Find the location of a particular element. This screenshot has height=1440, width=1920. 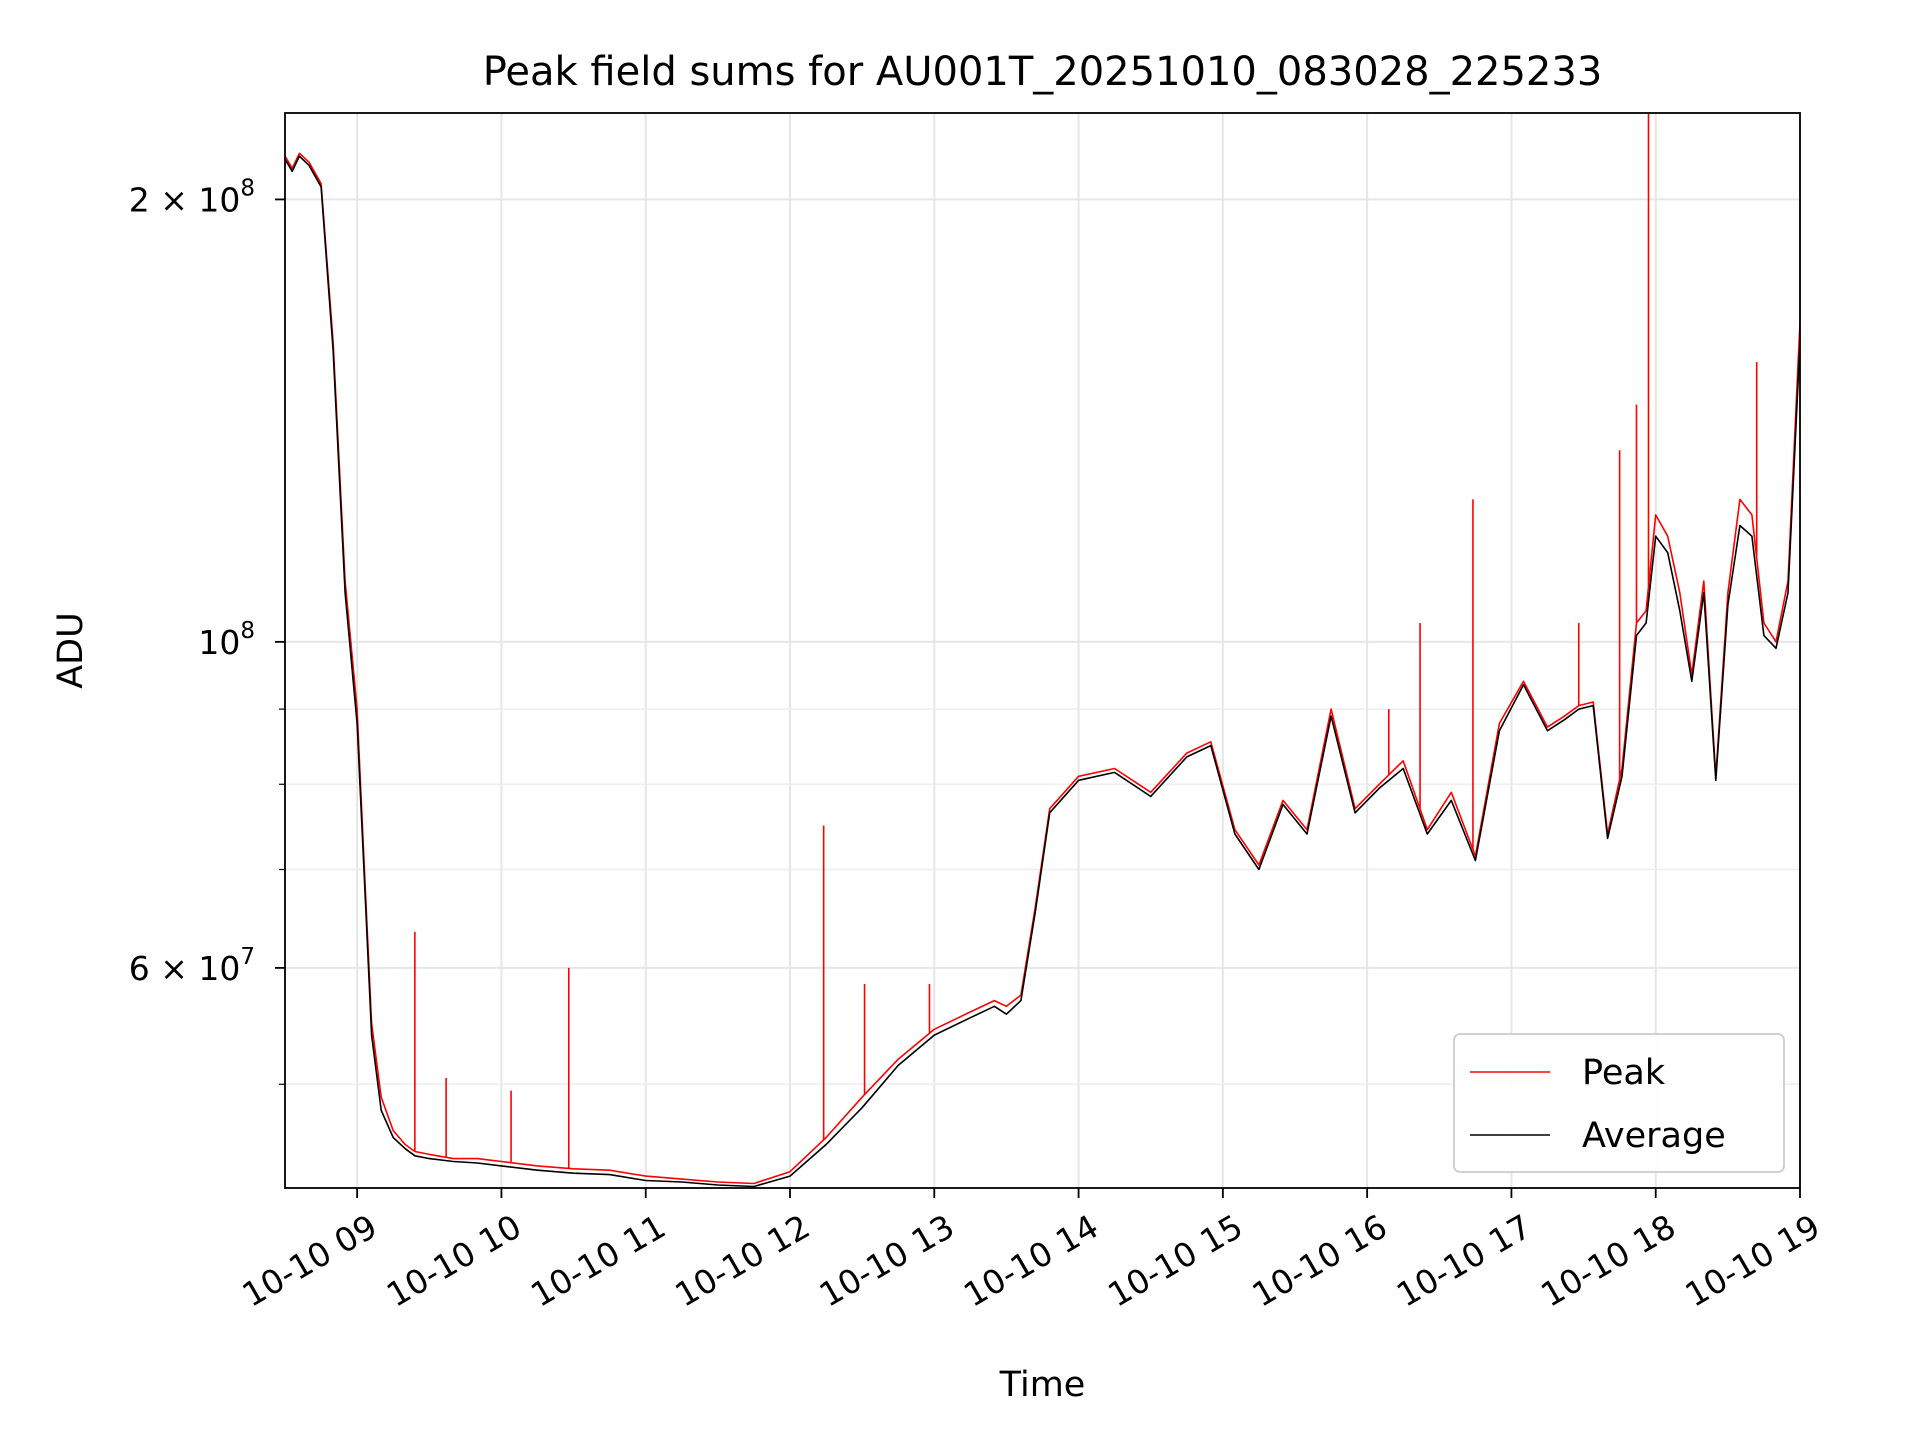

y-tick-exponent: 7 is located at coordinates (247, 957).